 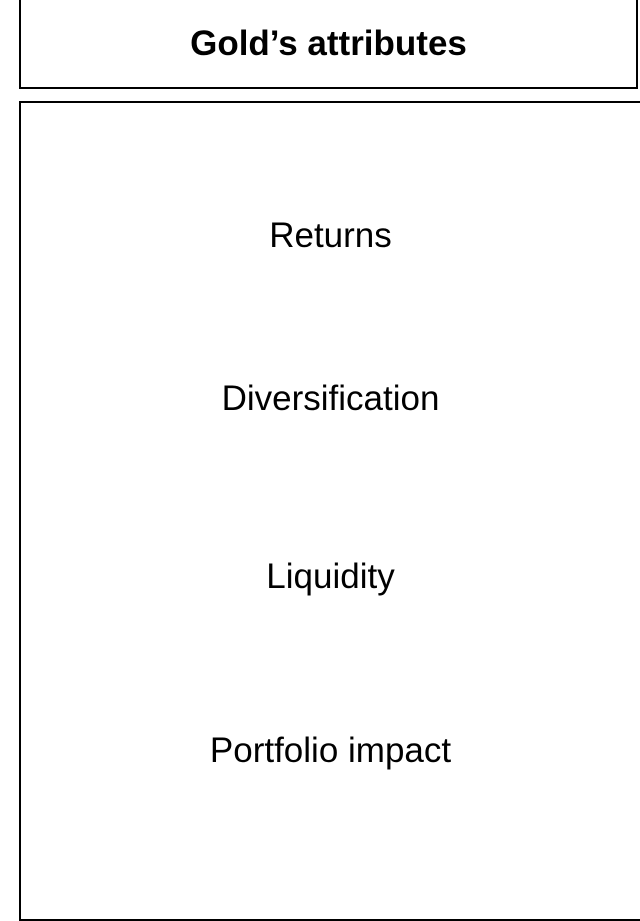 What do you see at coordinates (330, 750) in the screenshot?
I see `attribute: Portfolio impact` at bounding box center [330, 750].